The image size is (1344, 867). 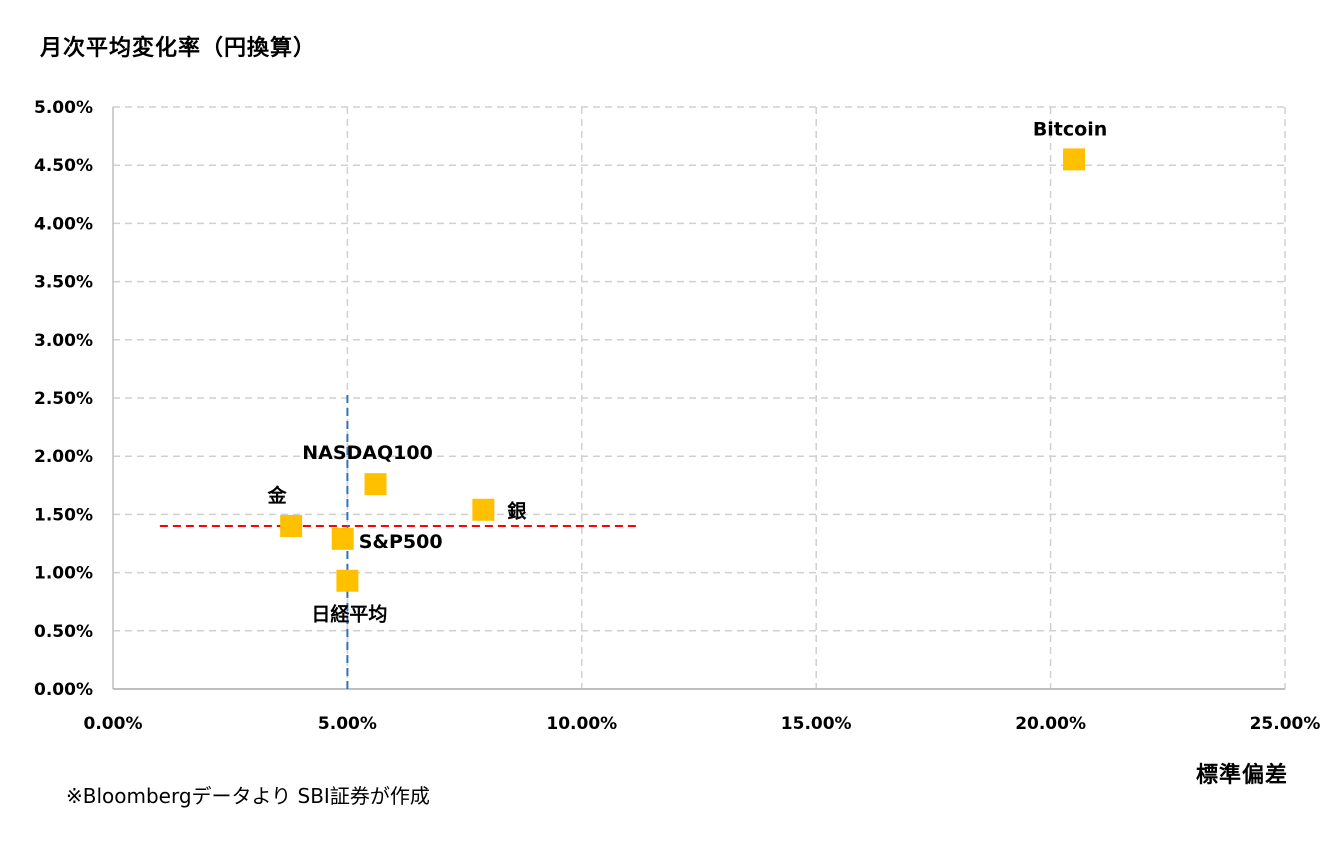 I want to click on point-label: S&P500, so click(x=401, y=542).